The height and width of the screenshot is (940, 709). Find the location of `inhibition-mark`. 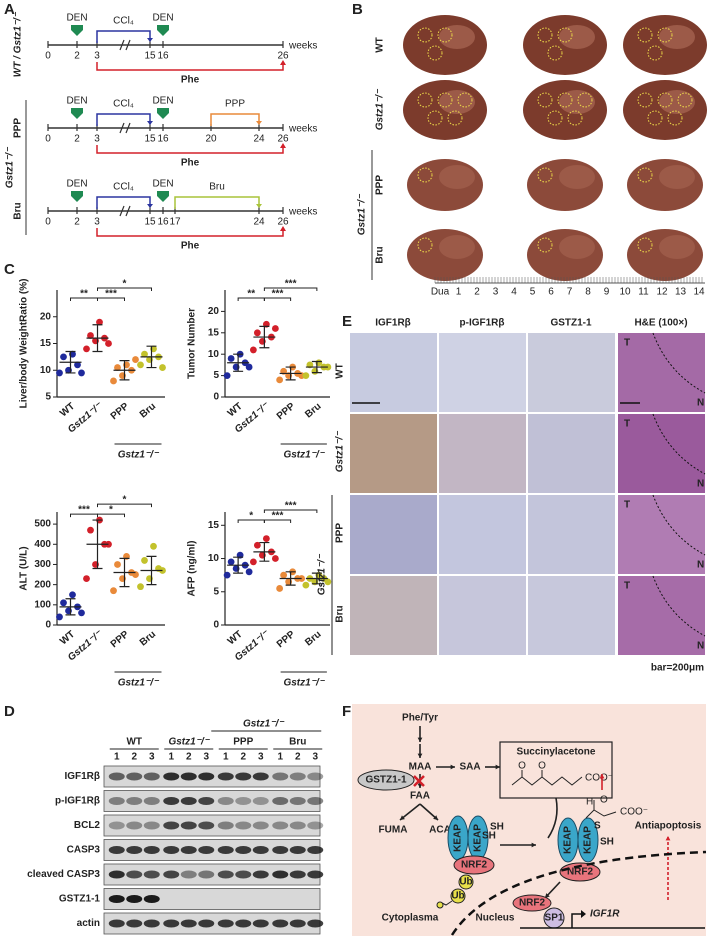

inhibition-mark is located at coordinates (419, 781).